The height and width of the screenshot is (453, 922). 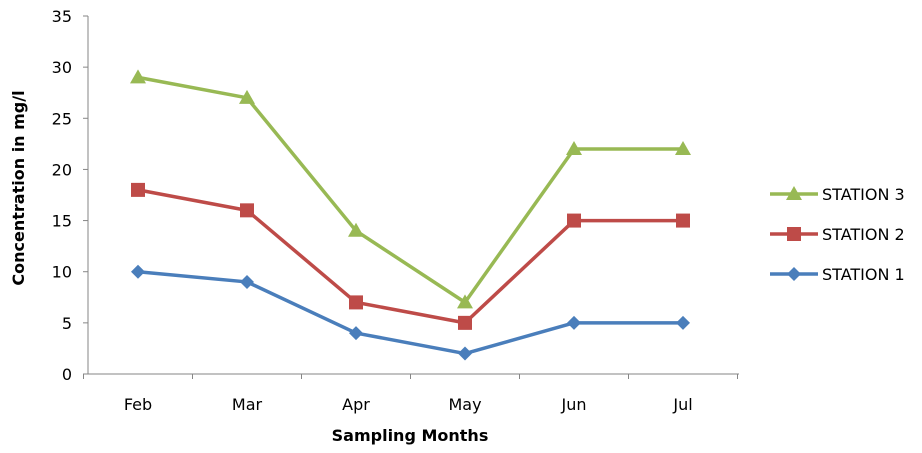 I want to click on x-ticks: Feb Mar Apr May Jun Jul, so click(x=410, y=394).